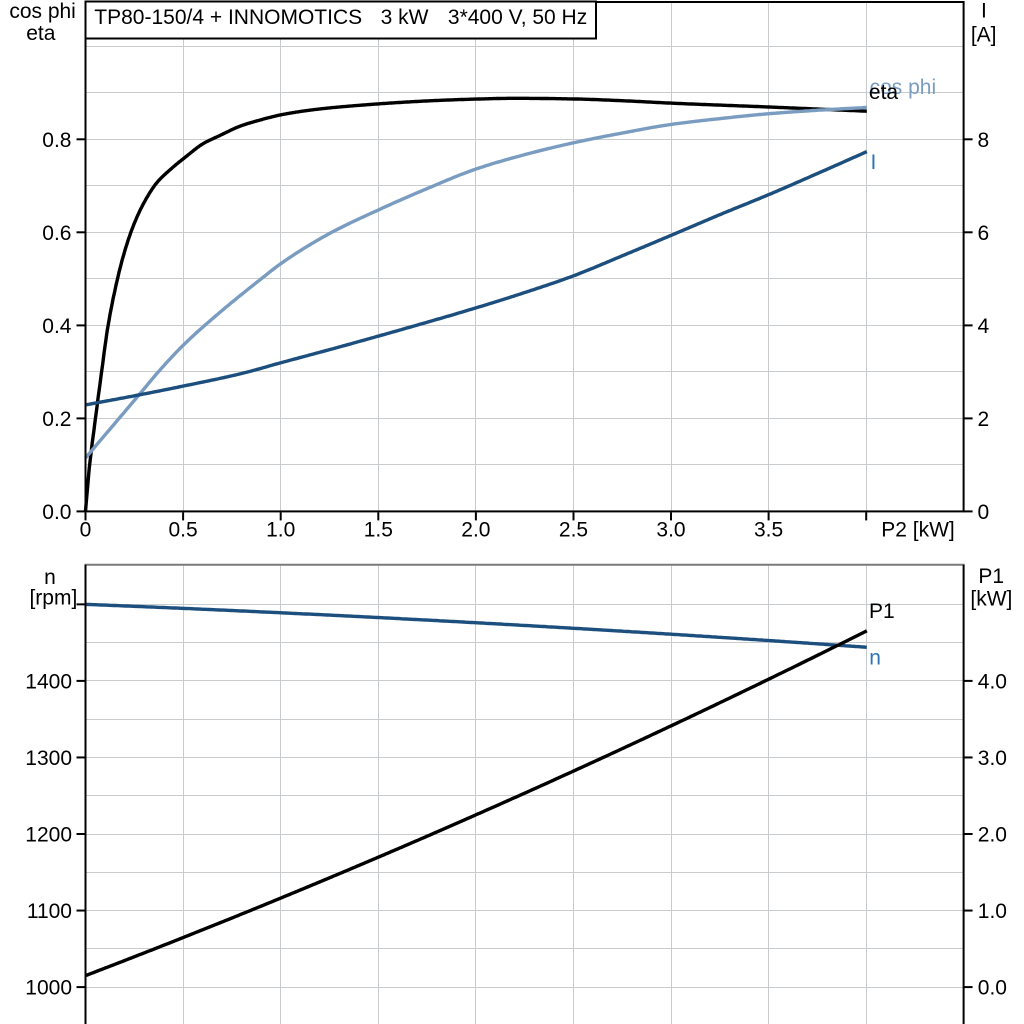 The width and height of the screenshot is (1024, 1024). What do you see at coordinates (984, 140) in the screenshot?
I see `svg-text: 8` at bounding box center [984, 140].